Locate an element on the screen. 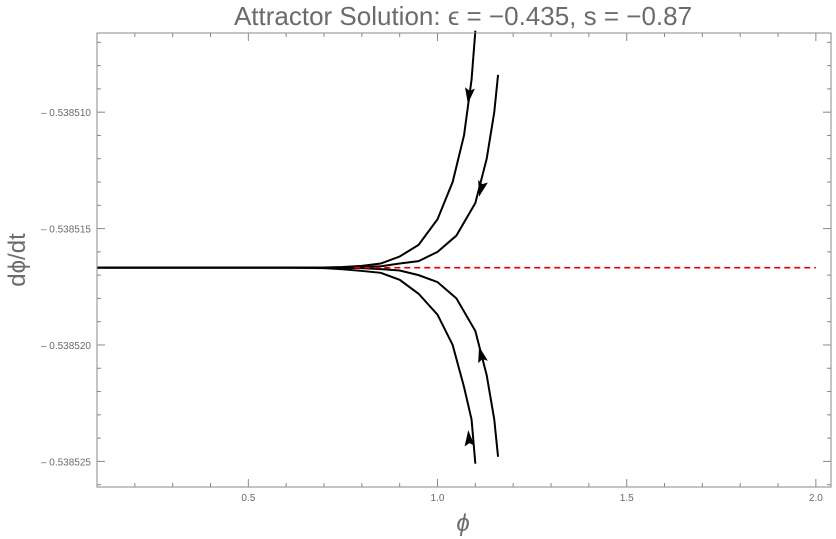 This screenshot has width=836, height=539. y-tick-label: – 0.538520 is located at coordinates (66, 346).